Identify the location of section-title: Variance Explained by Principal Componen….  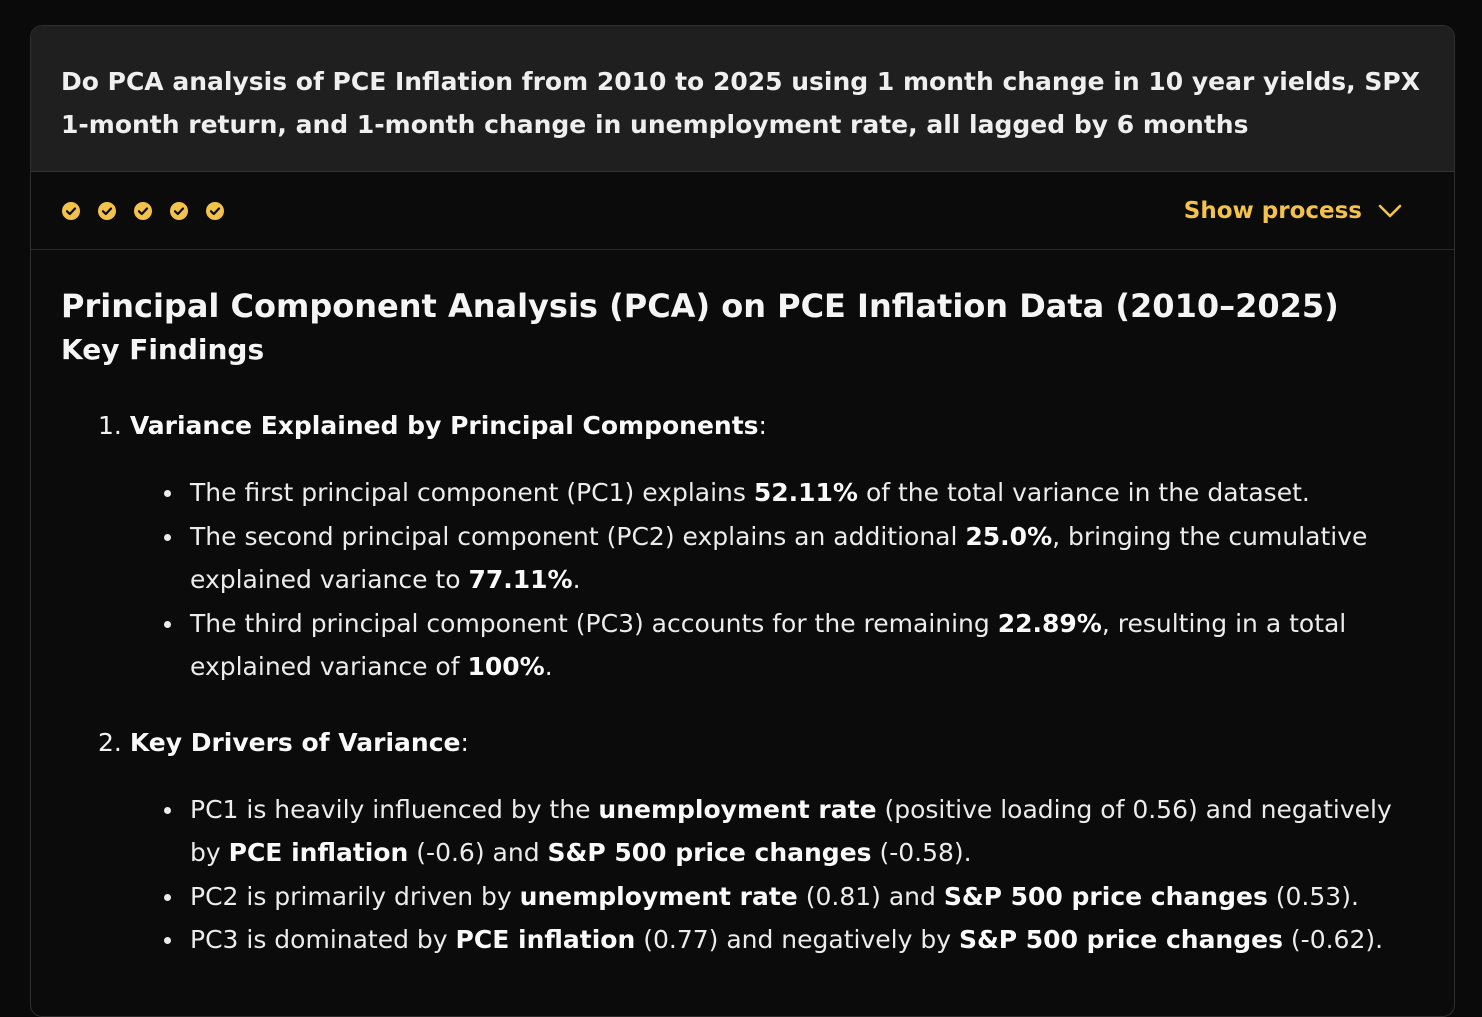
(444, 425).